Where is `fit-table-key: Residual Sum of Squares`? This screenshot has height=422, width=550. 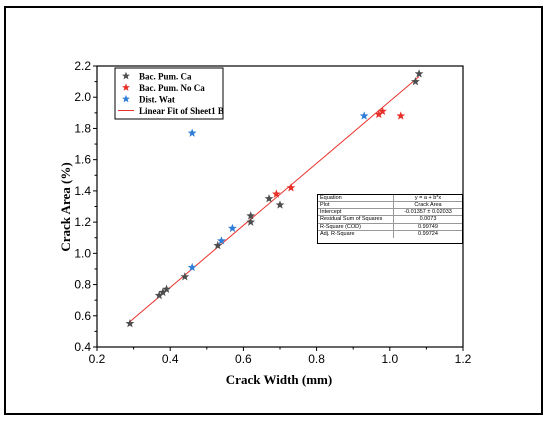 fit-table-key: Residual Sum of Squares is located at coordinates (356, 219).